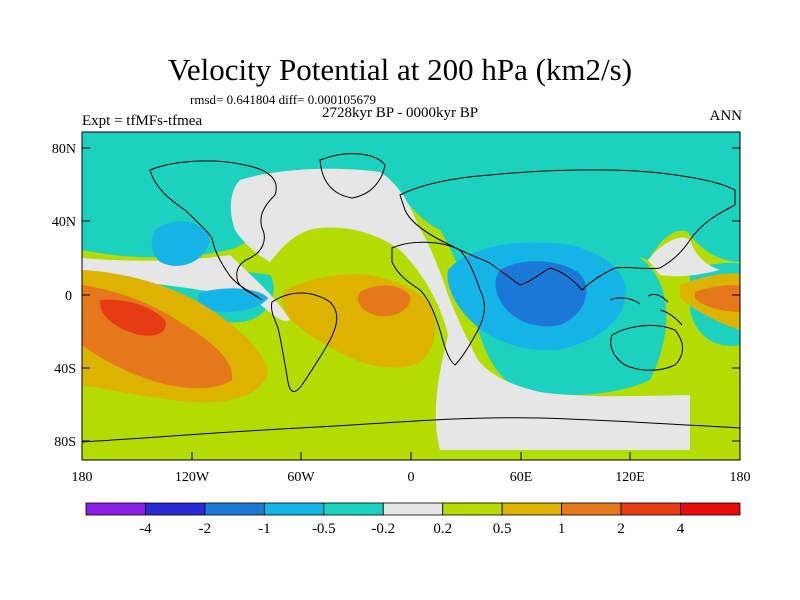 Image resolution: width=800 pixels, height=600 pixels. What do you see at coordinates (301, 477) in the screenshot?
I see `lon-label-60w: 60W` at bounding box center [301, 477].